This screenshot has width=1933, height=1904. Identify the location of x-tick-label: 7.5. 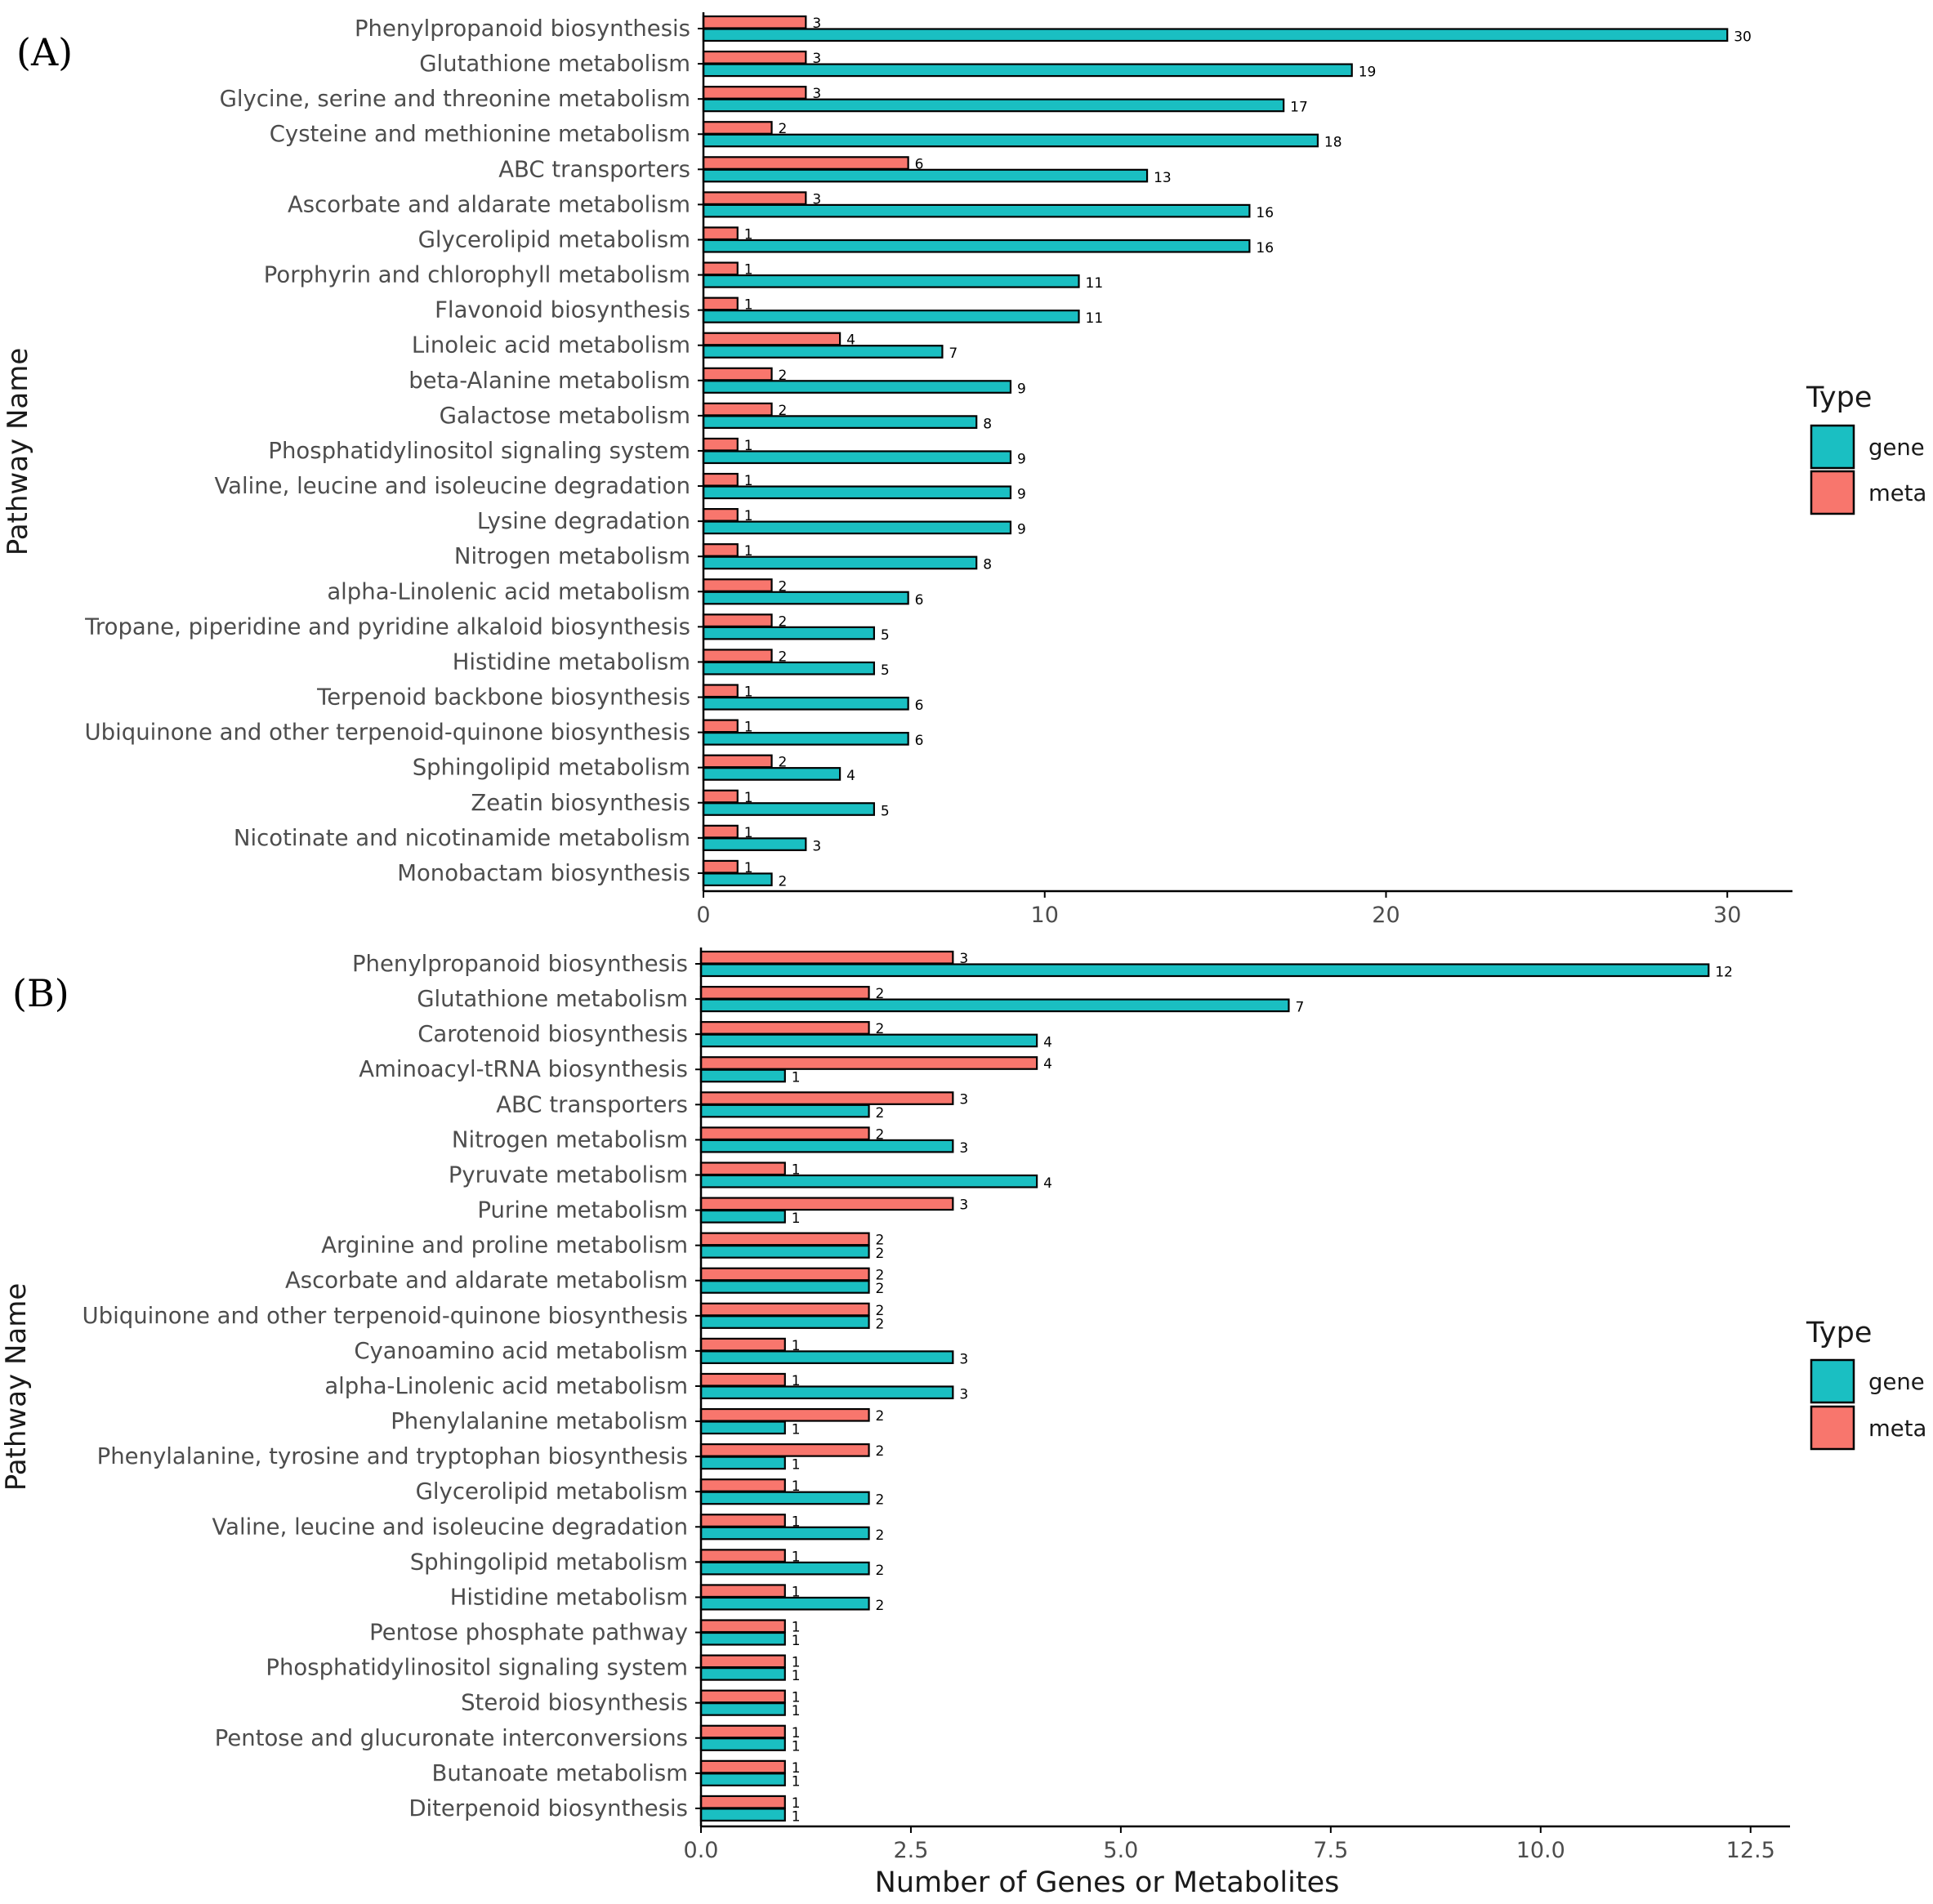
(1330, 1850).